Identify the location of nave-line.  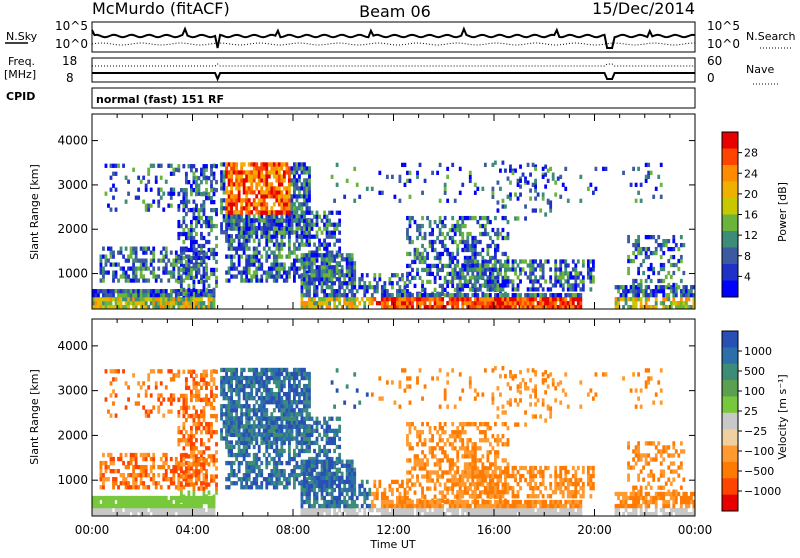
(393, 65).